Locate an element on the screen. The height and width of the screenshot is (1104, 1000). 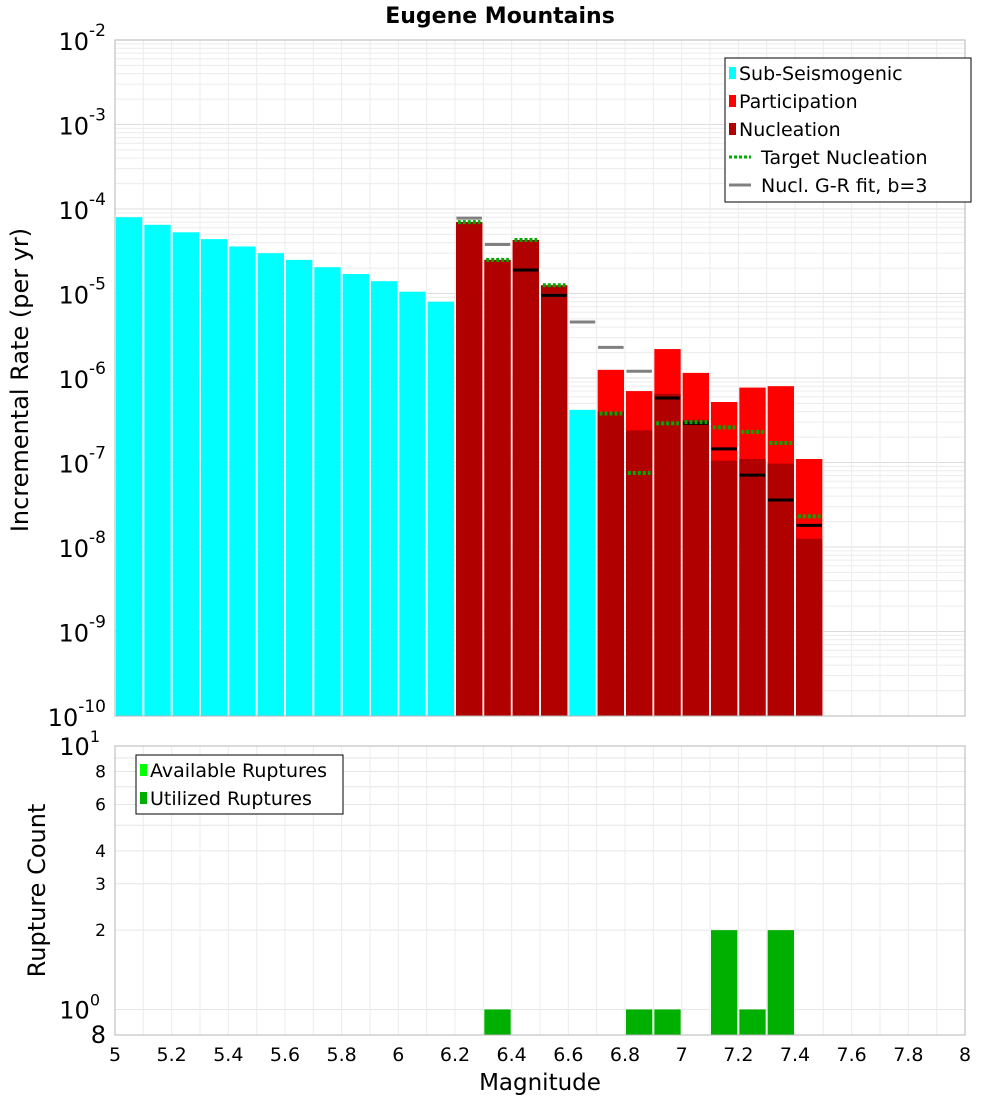
x-tick-label: 6 is located at coordinates (398, 1055).